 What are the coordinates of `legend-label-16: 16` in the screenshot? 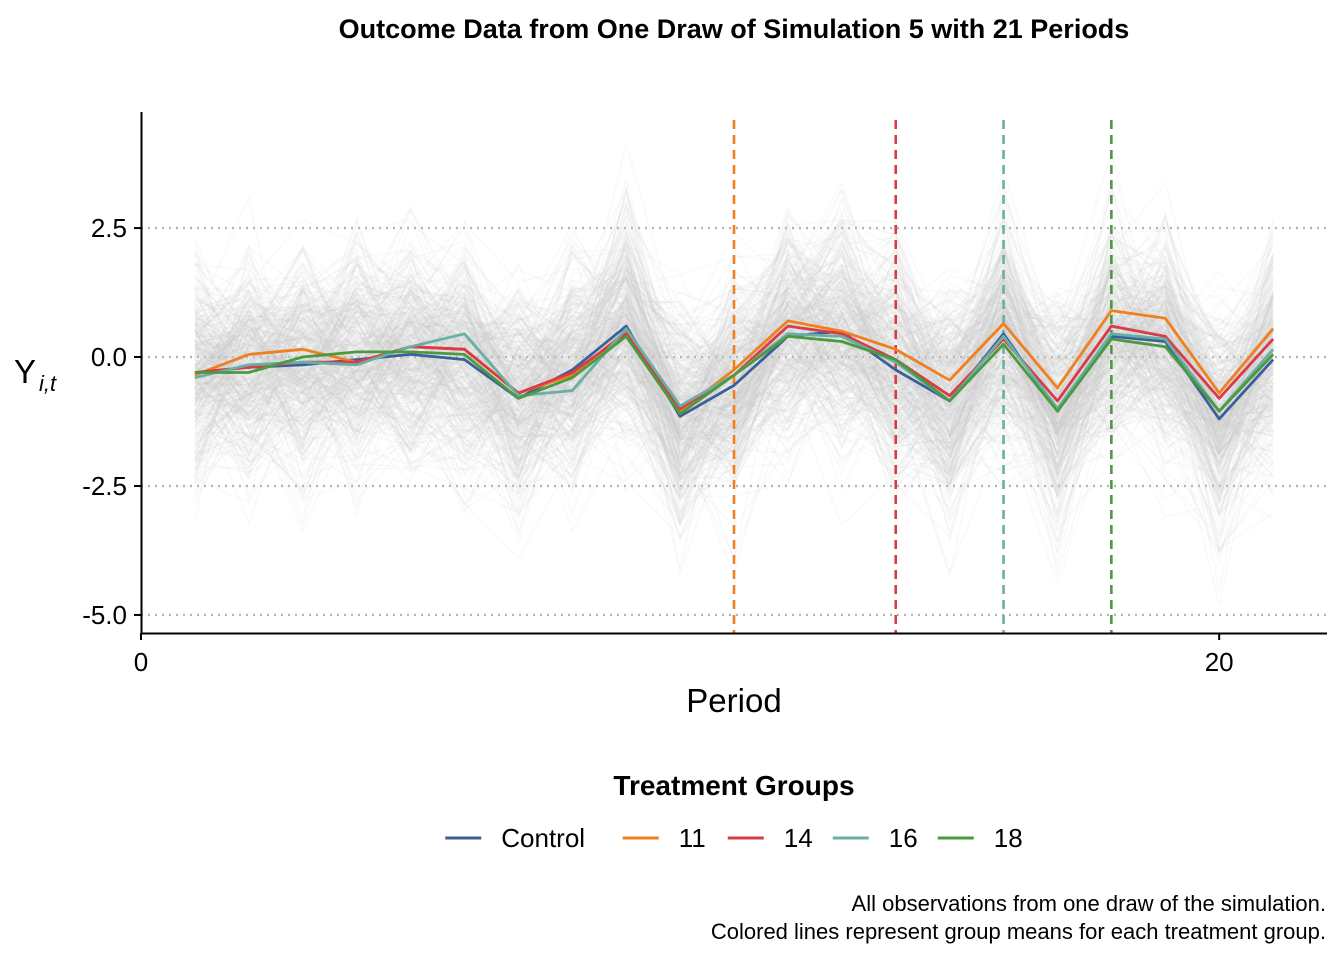 It's located at (903, 838).